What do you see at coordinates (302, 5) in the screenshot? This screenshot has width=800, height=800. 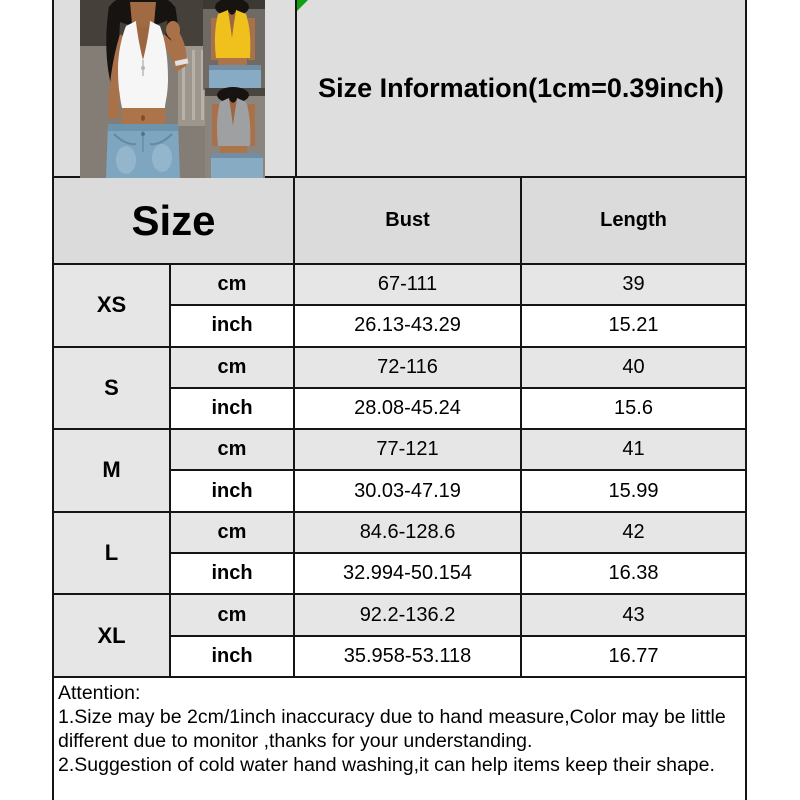 I see `green-flag-icon` at bounding box center [302, 5].